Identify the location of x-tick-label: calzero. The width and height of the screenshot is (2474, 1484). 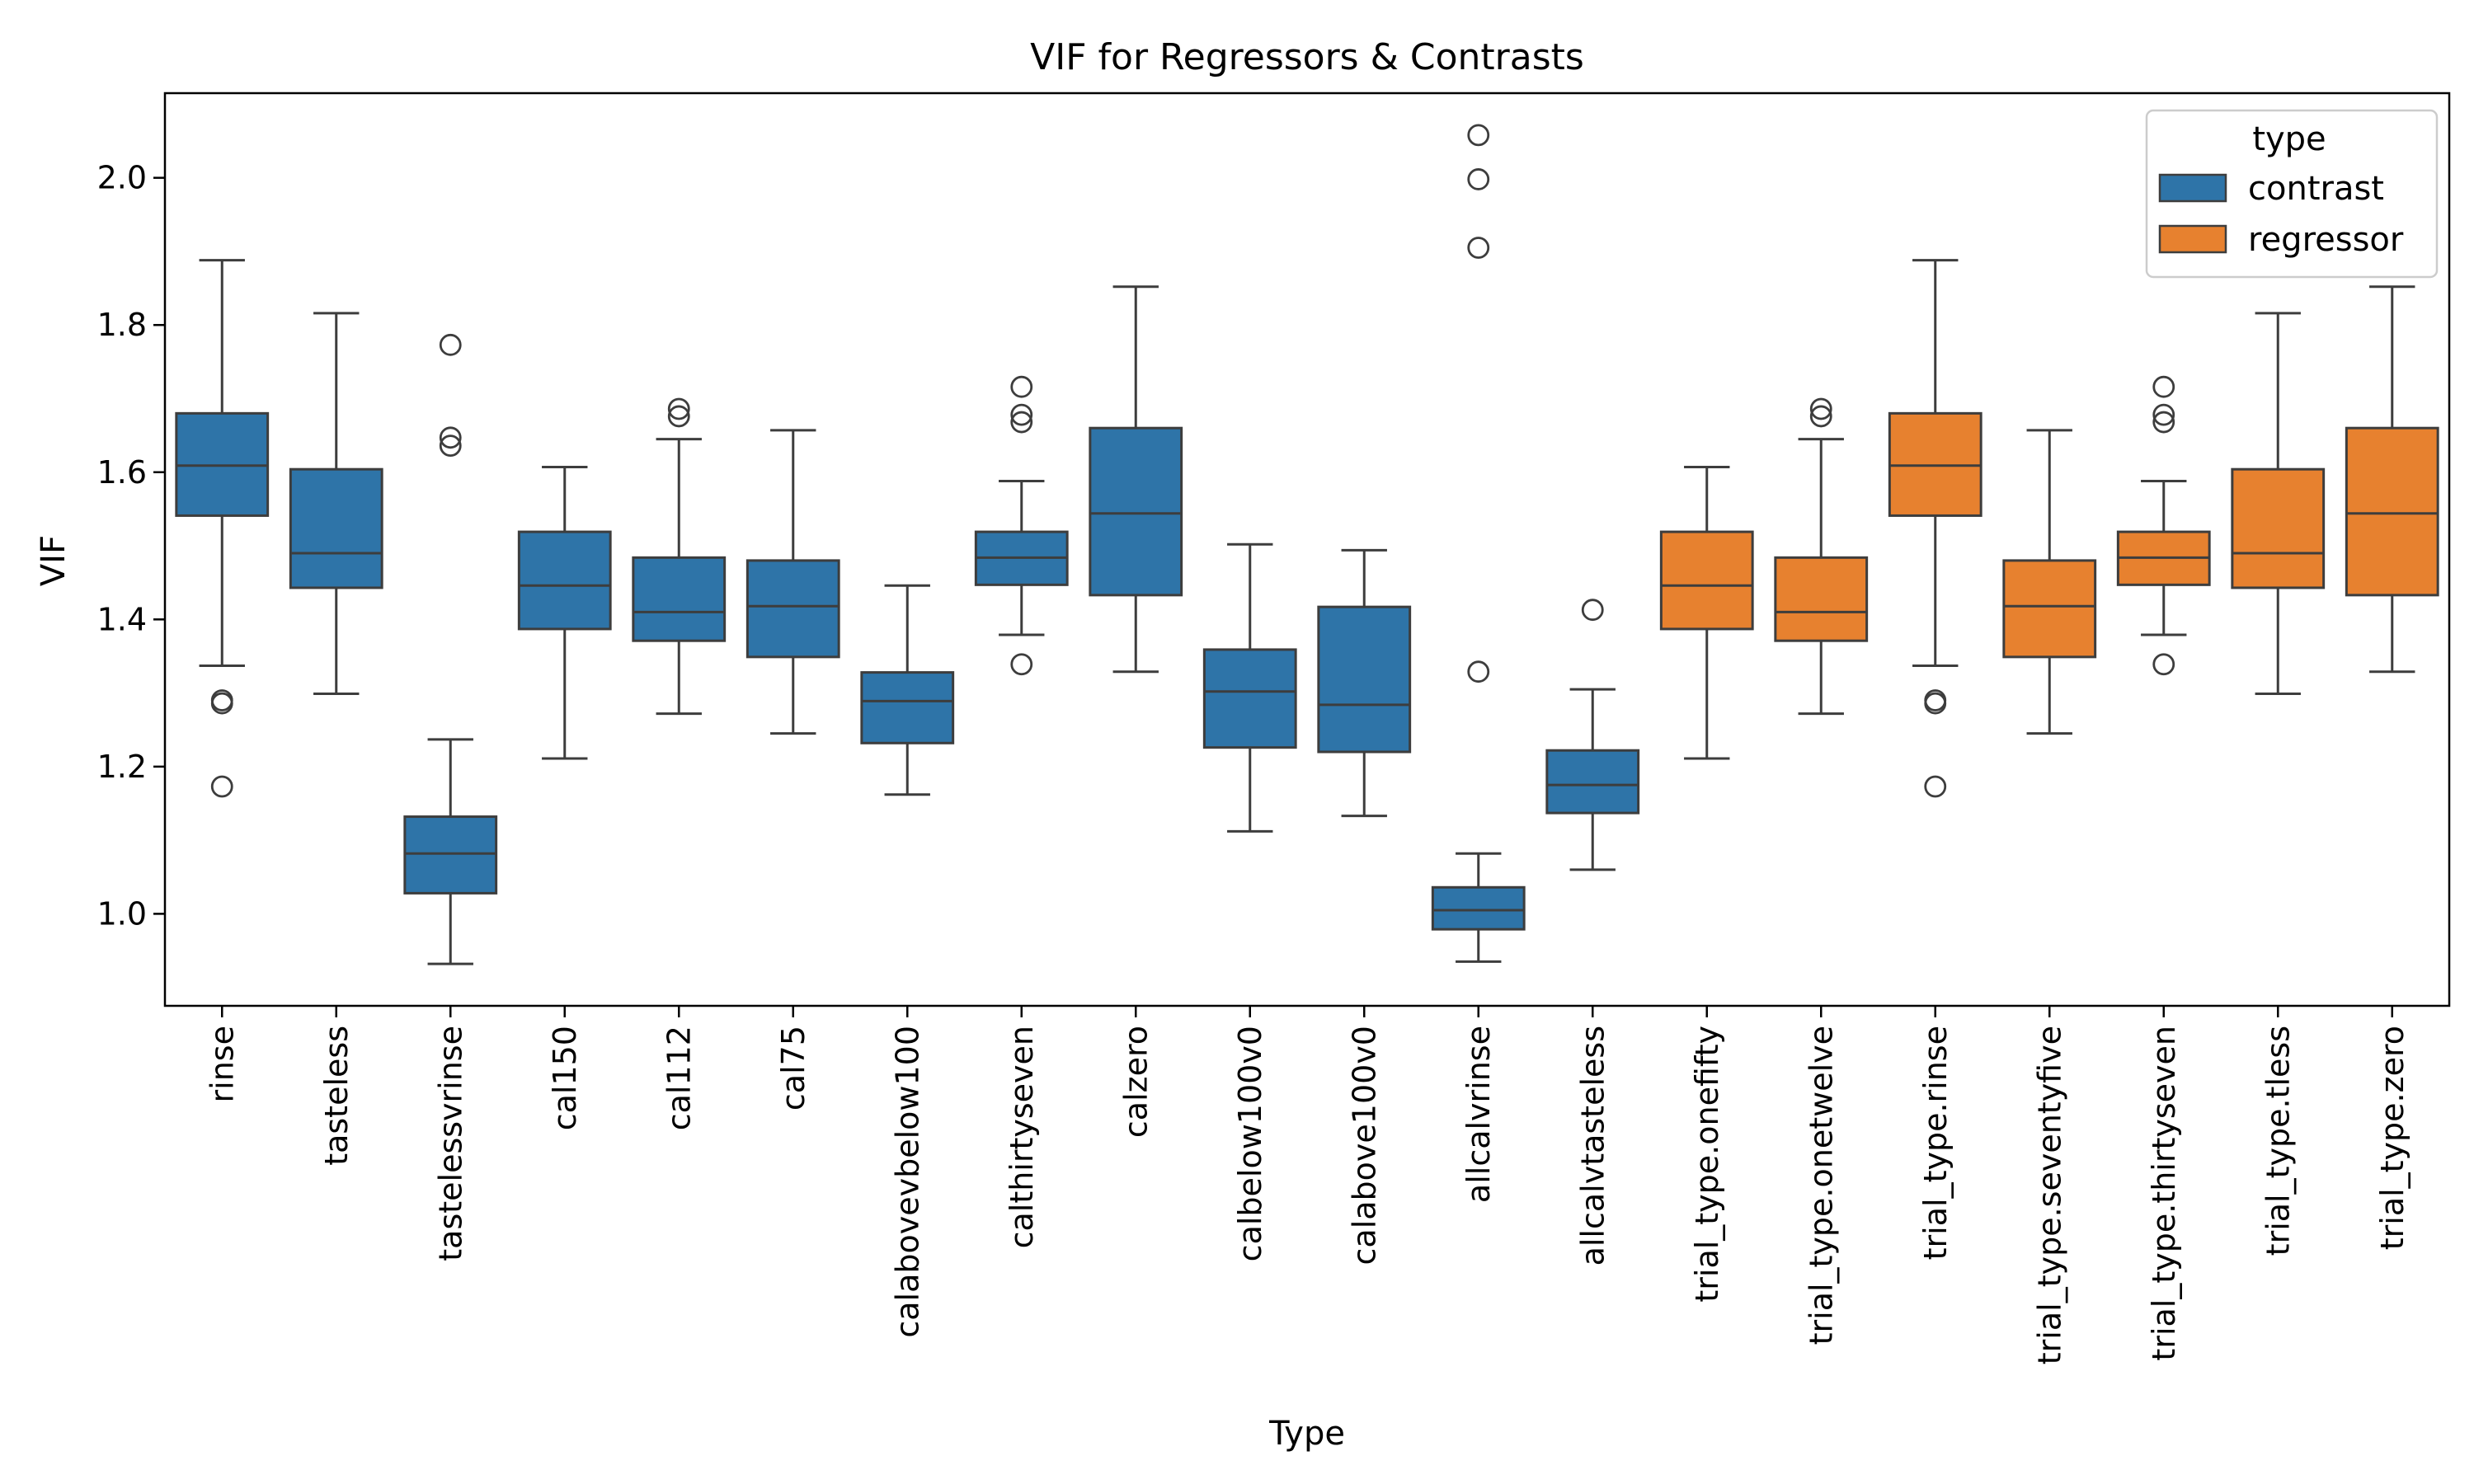
(1135, 1082).